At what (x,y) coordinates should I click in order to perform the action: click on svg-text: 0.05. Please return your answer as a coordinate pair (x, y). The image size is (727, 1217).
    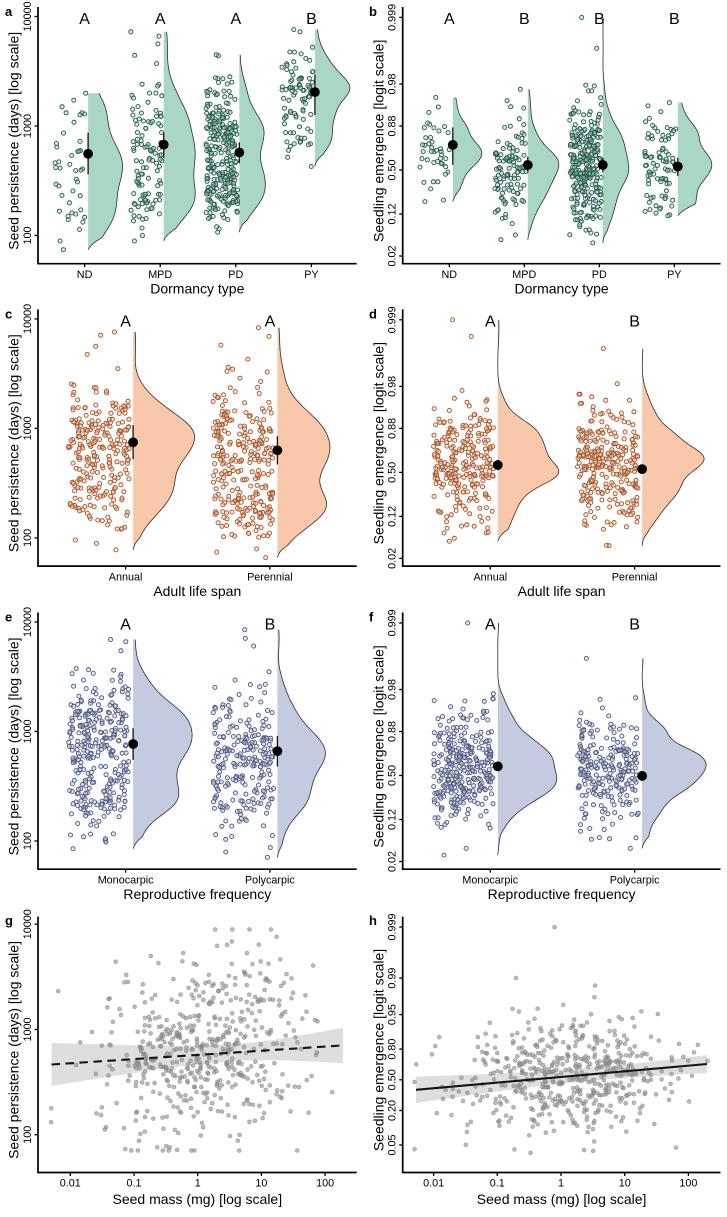
    Looking at the image, I should click on (393, 1144).